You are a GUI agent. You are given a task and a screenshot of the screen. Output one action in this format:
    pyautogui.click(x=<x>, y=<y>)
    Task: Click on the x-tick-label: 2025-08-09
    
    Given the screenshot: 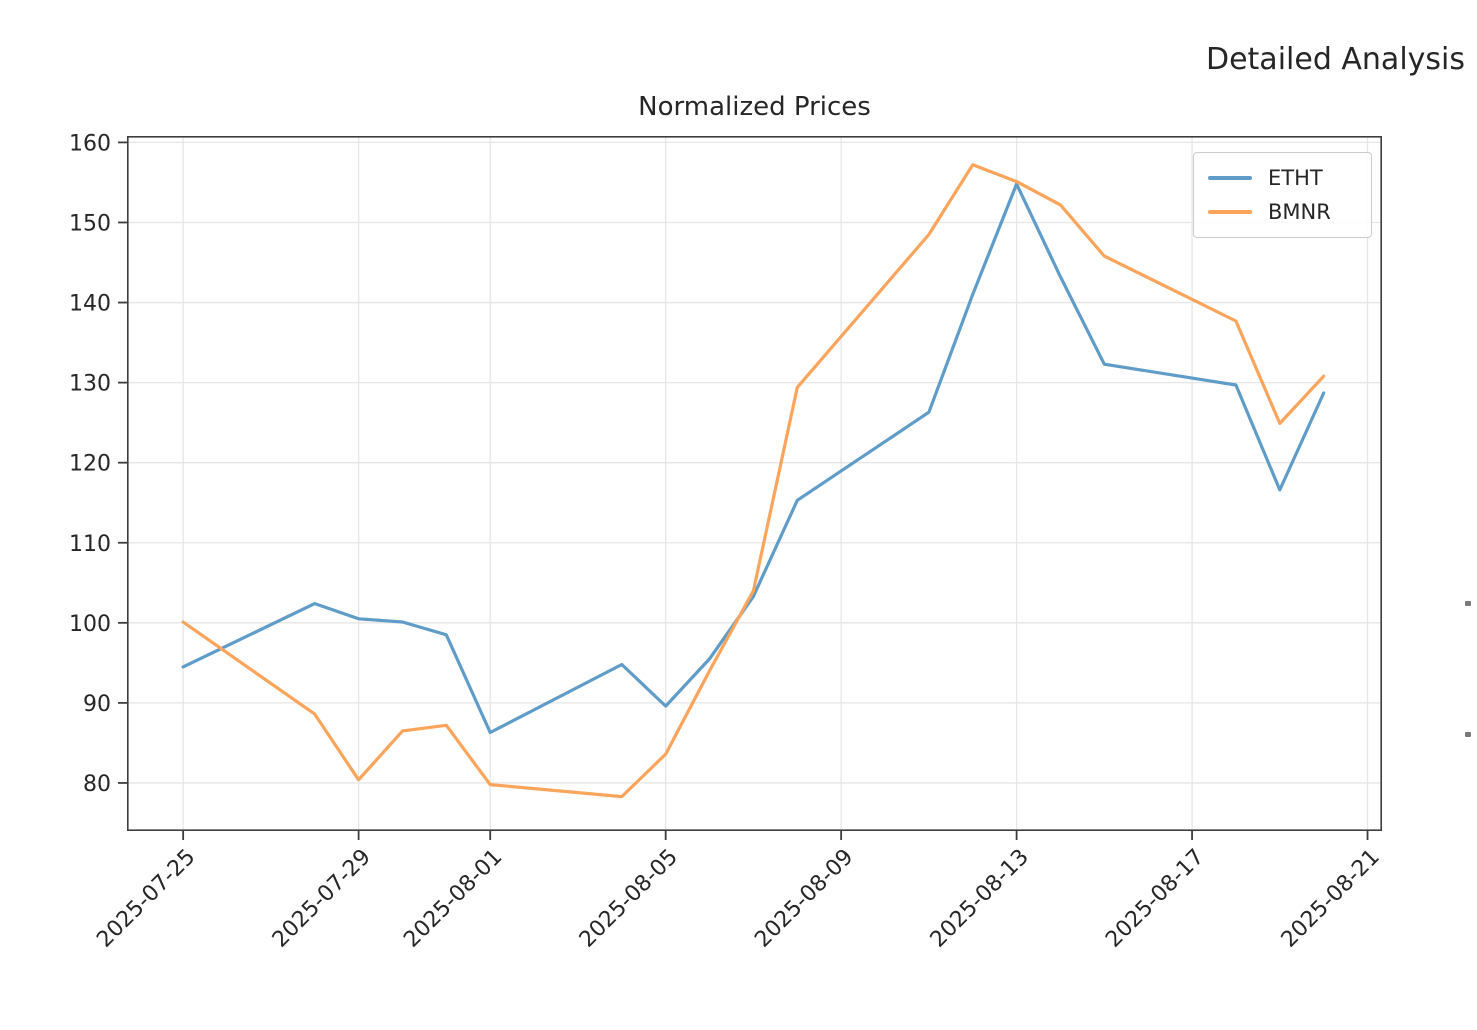 What is the action you would take?
    pyautogui.click(x=804, y=899)
    